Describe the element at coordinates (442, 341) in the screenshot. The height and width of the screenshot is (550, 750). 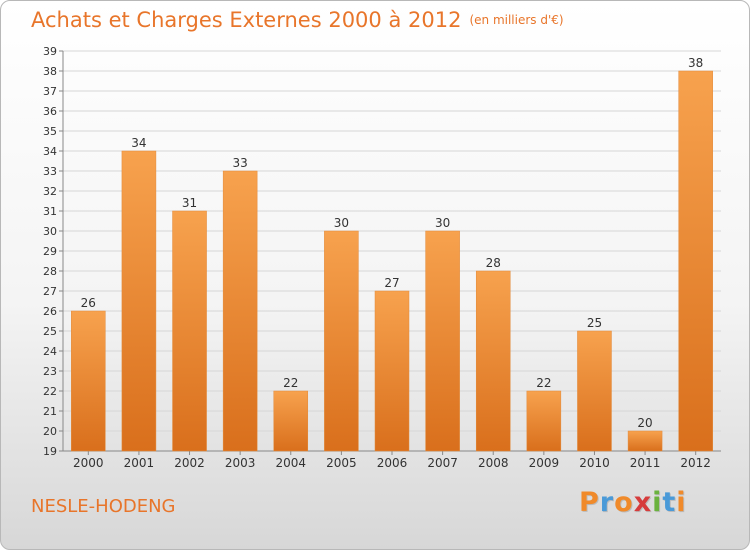
I see `bar-2007` at that location.